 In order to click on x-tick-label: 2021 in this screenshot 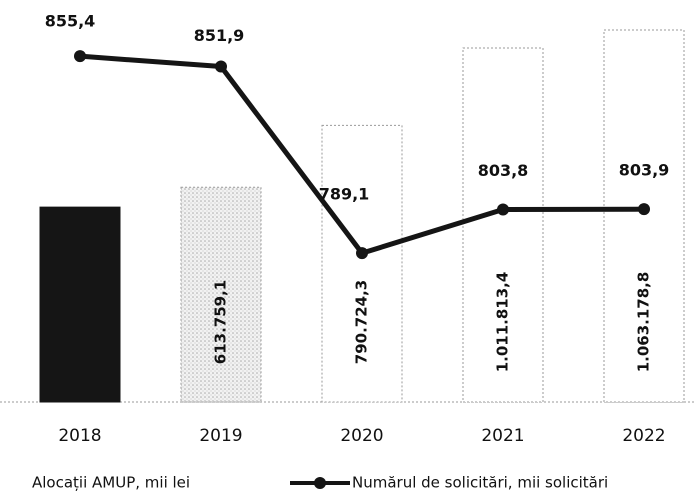, I will do `click(502, 436)`.